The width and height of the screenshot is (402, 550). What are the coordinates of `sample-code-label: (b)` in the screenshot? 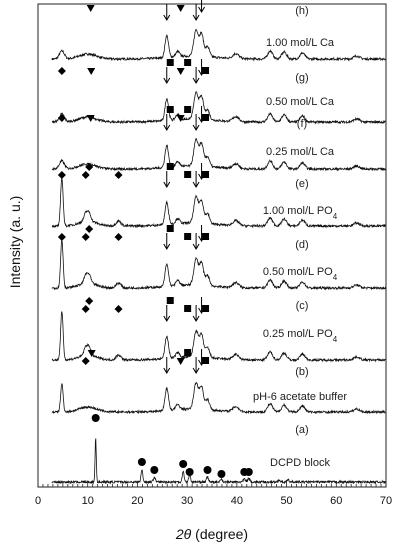 It's located at (301, 372).